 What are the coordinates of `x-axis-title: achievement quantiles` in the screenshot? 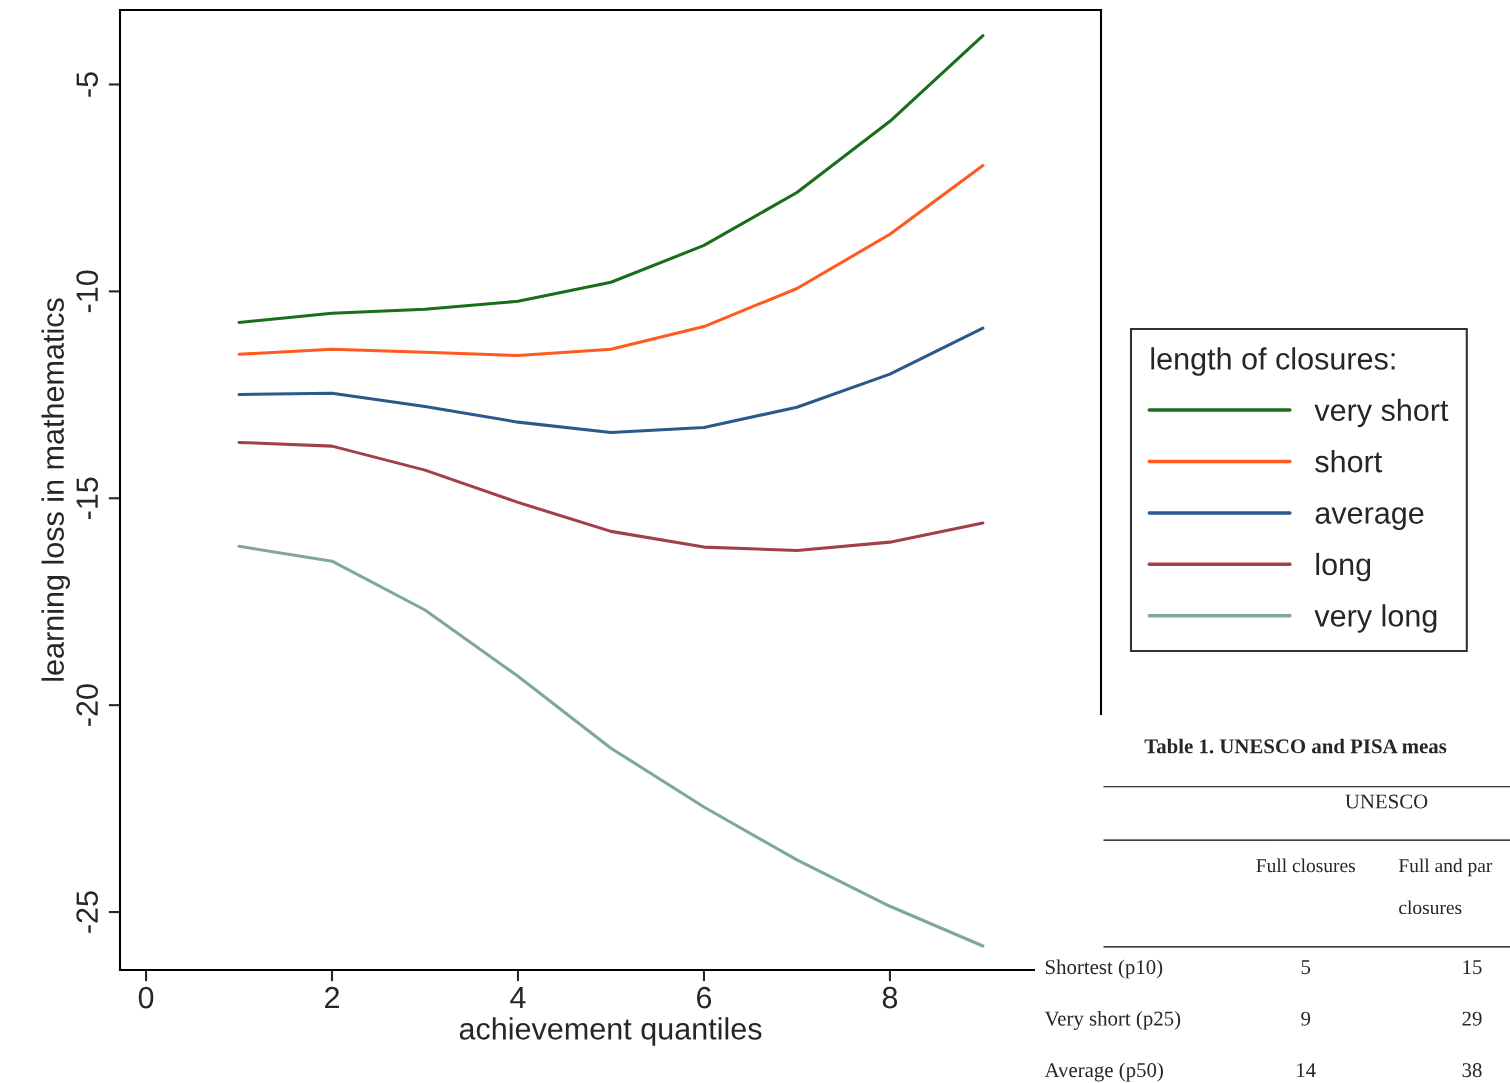 It's located at (610, 1031).